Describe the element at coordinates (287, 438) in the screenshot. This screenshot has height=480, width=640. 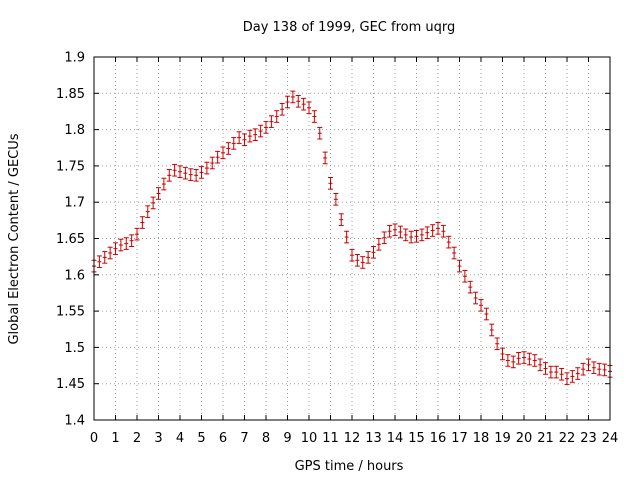
I see `x-tick-label: 9` at that location.